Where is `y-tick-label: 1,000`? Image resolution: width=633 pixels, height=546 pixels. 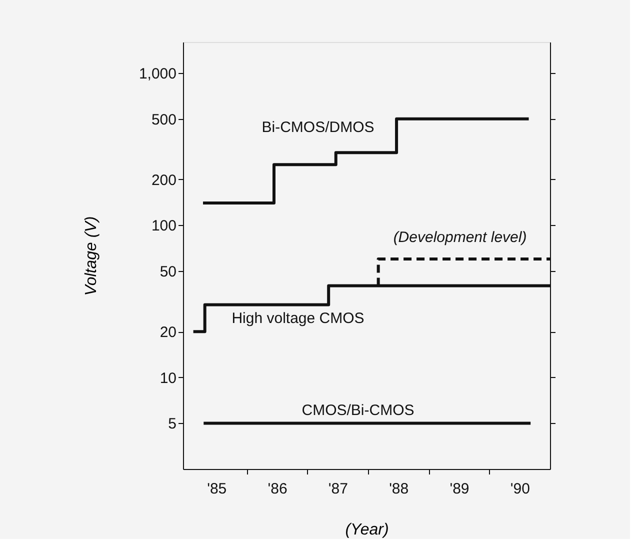 y-tick-label: 1,000 is located at coordinates (157, 74).